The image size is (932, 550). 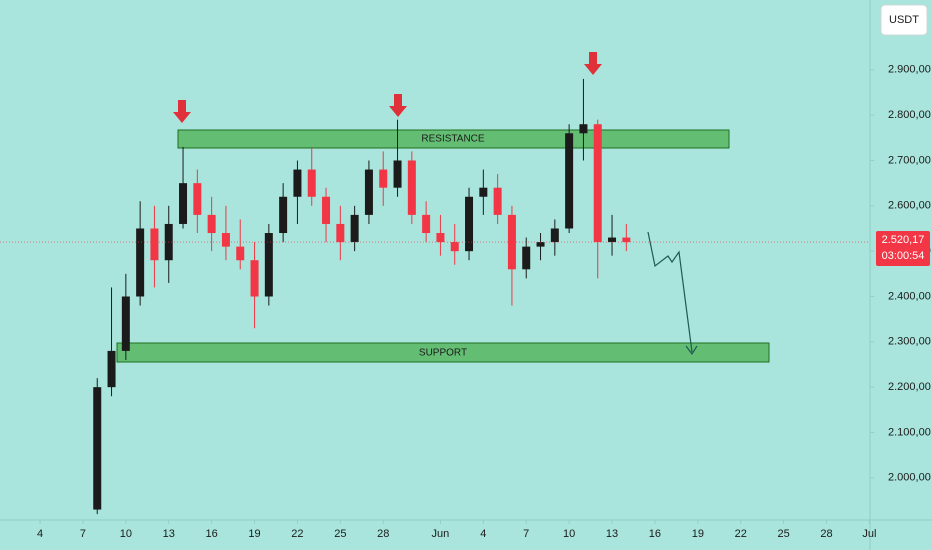 I want to click on y-tick-label: 2.300,00, so click(x=909, y=342).